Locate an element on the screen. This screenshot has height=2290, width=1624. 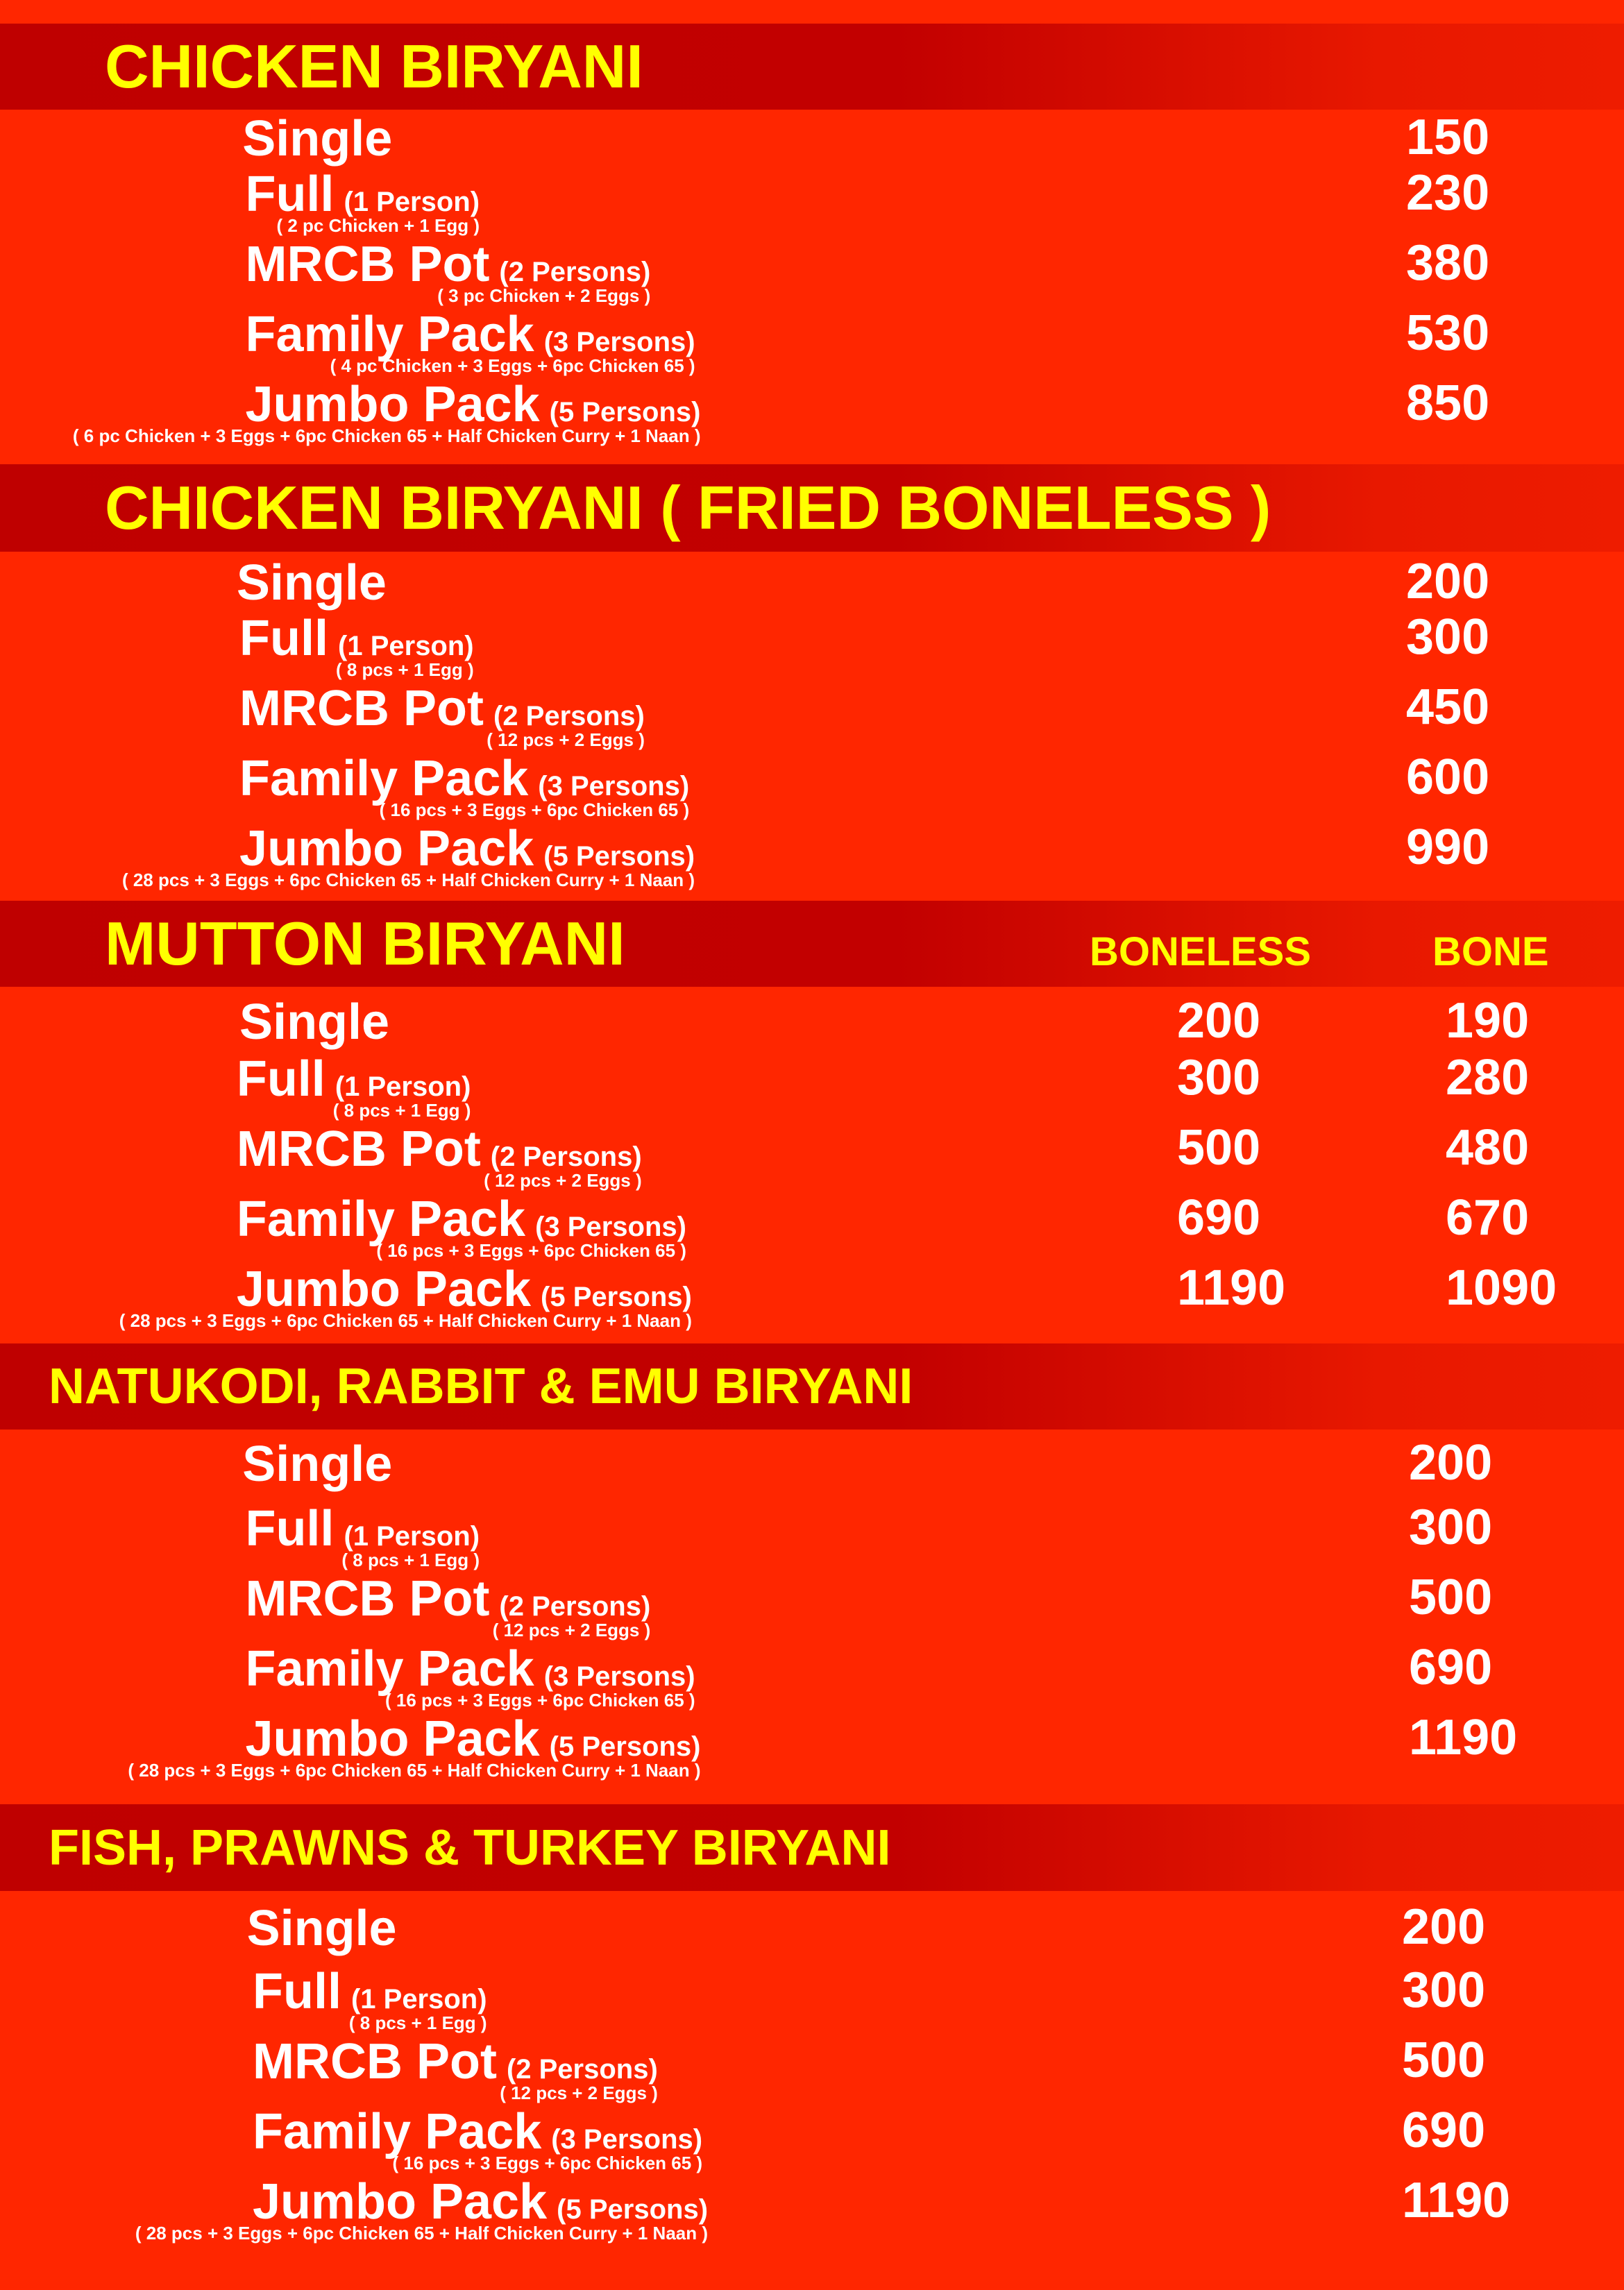
item-price: 230 is located at coordinates (1448, 192).